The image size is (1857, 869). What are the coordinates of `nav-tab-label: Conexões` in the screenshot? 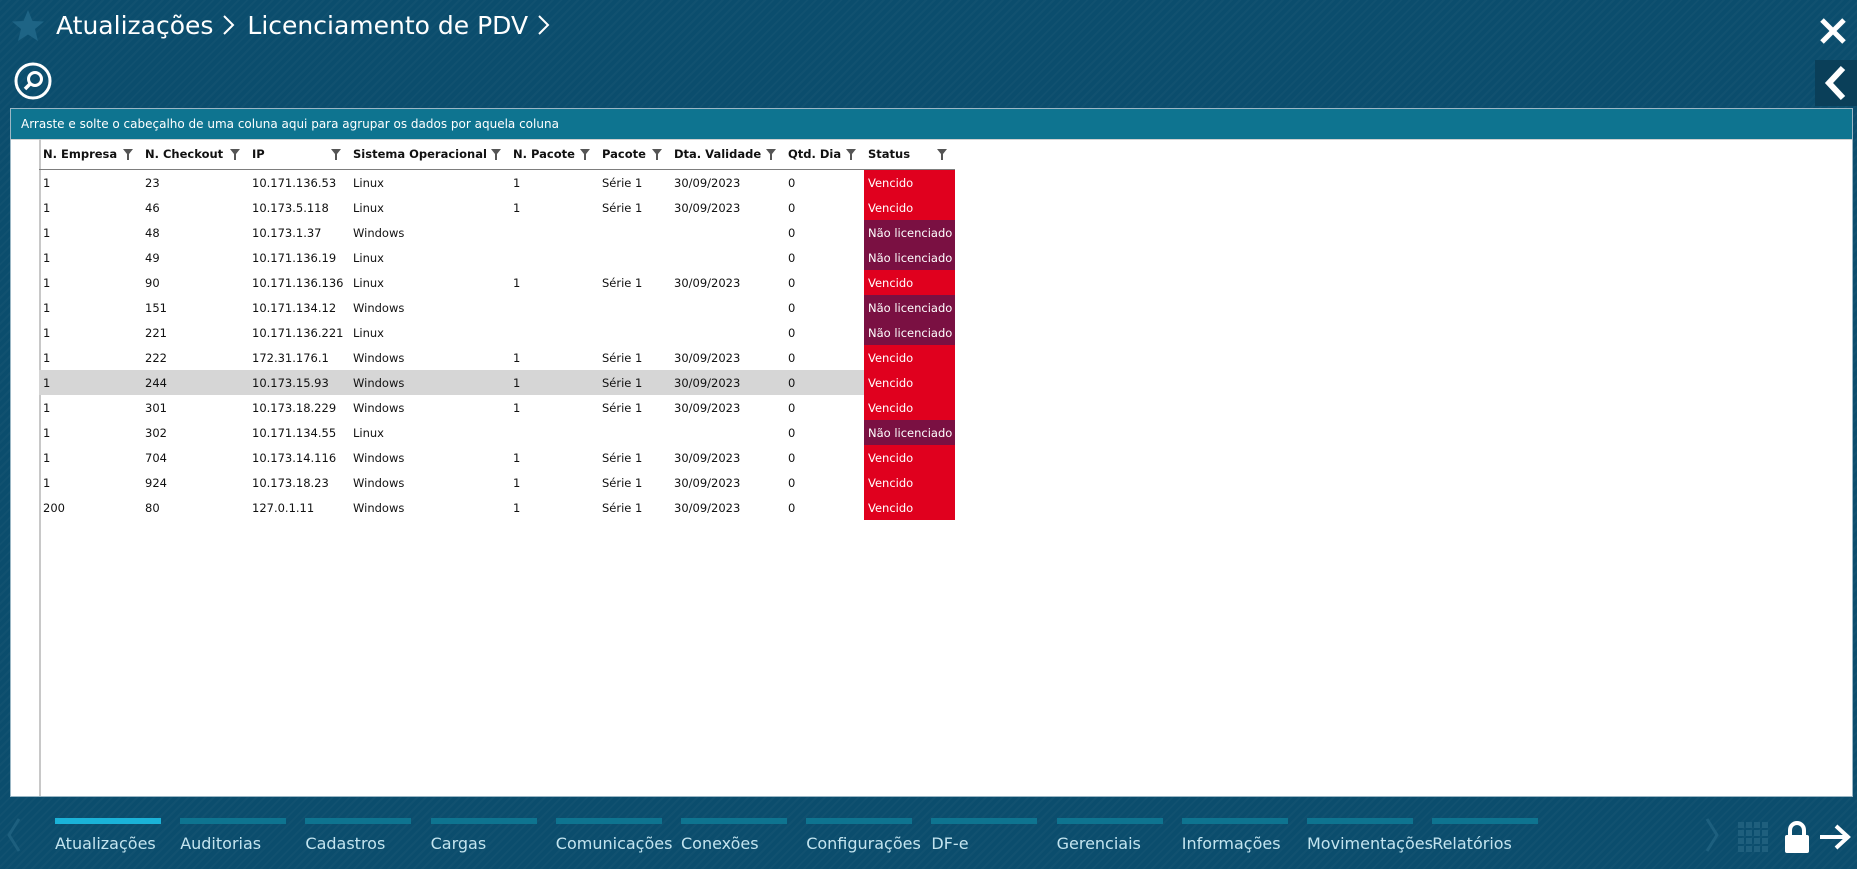 It's located at (720, 843).